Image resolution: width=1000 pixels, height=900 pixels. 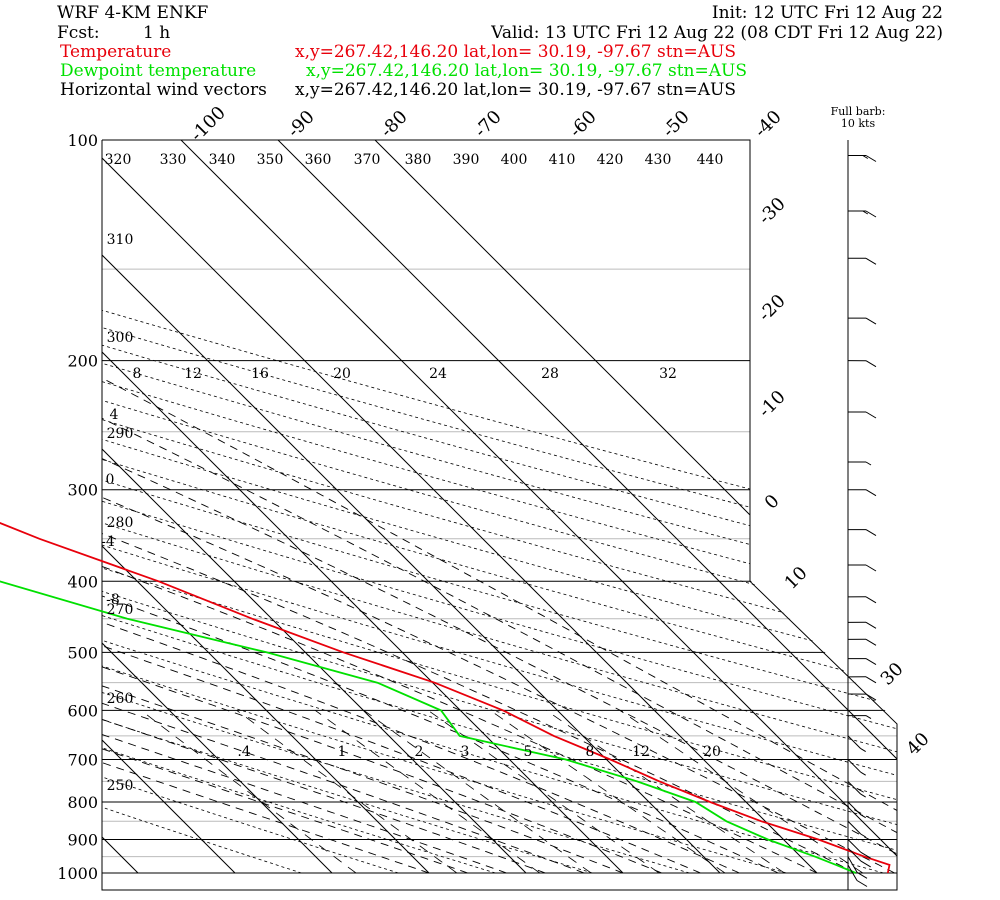 I want to click on wind-barb-column, so click(x=862, y=521).